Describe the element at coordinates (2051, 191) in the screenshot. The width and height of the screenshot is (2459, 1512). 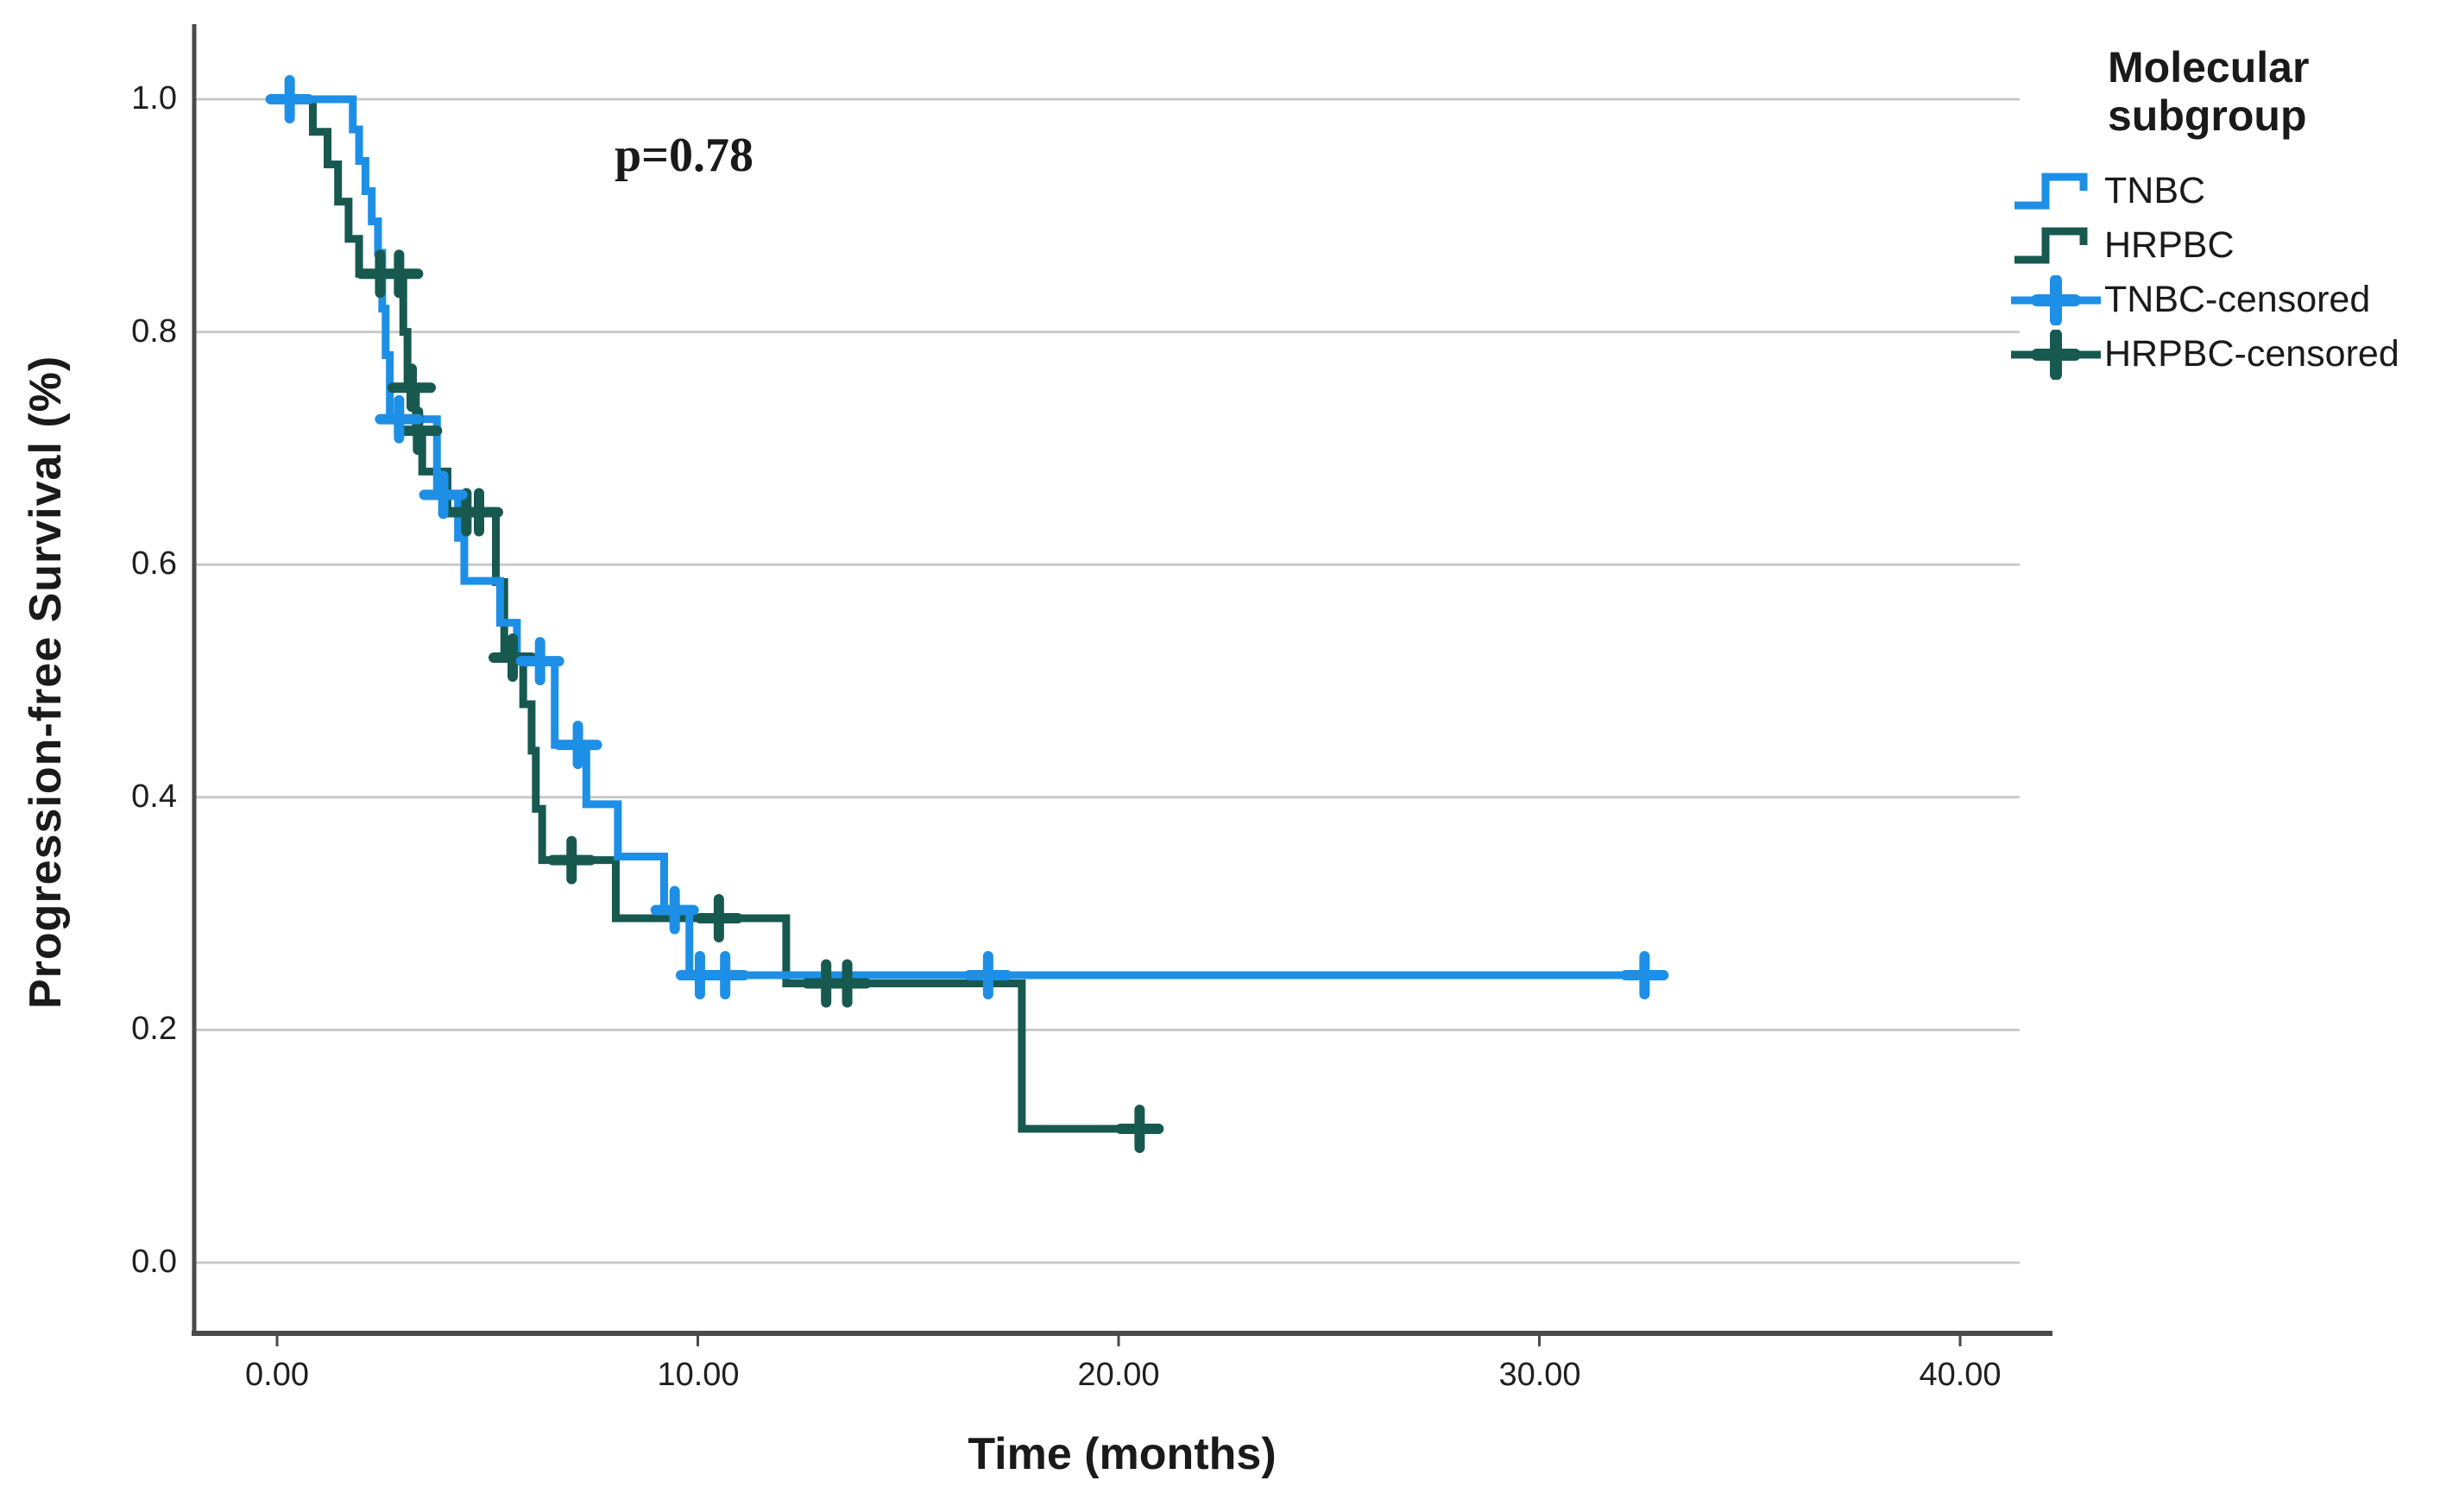
I see `tnbc-step-line-icon` at that location.